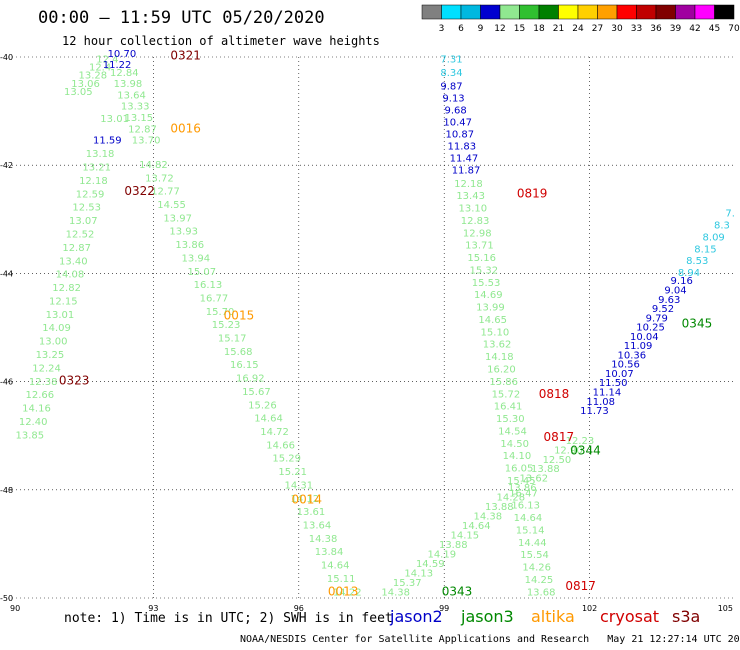 This screenshot has height=650, width=740. I want to click on wave-height-value: 10.25, so click(650, 328).